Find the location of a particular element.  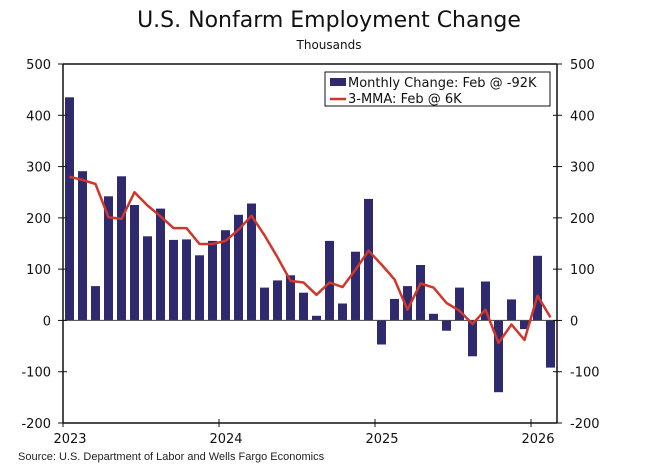

legend-box is located at coordinates (437, 89).